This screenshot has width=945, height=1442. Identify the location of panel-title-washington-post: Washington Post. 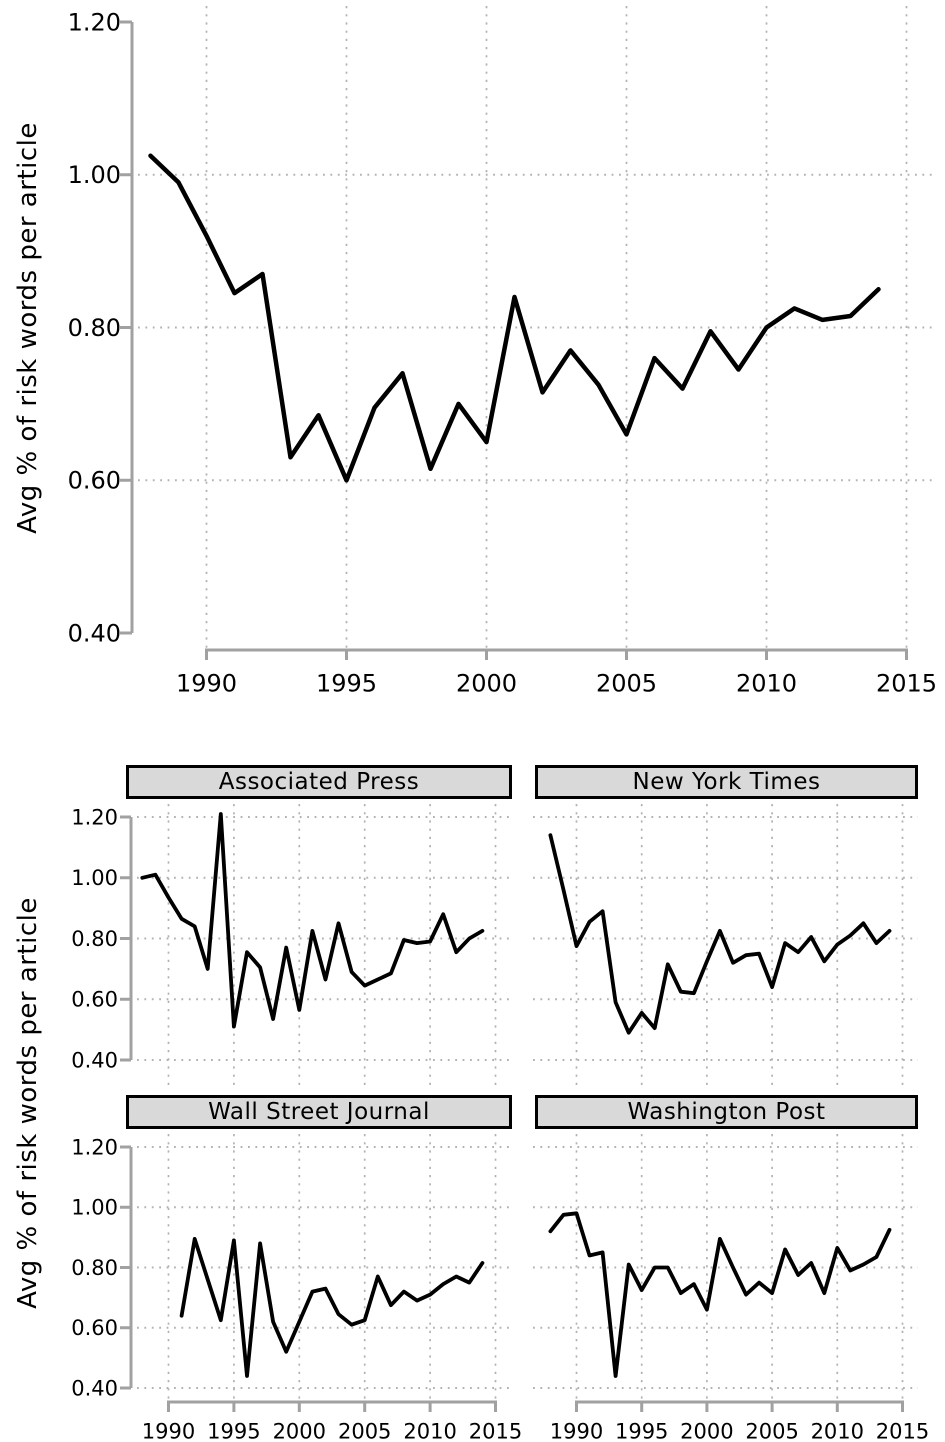
(726, 1112).